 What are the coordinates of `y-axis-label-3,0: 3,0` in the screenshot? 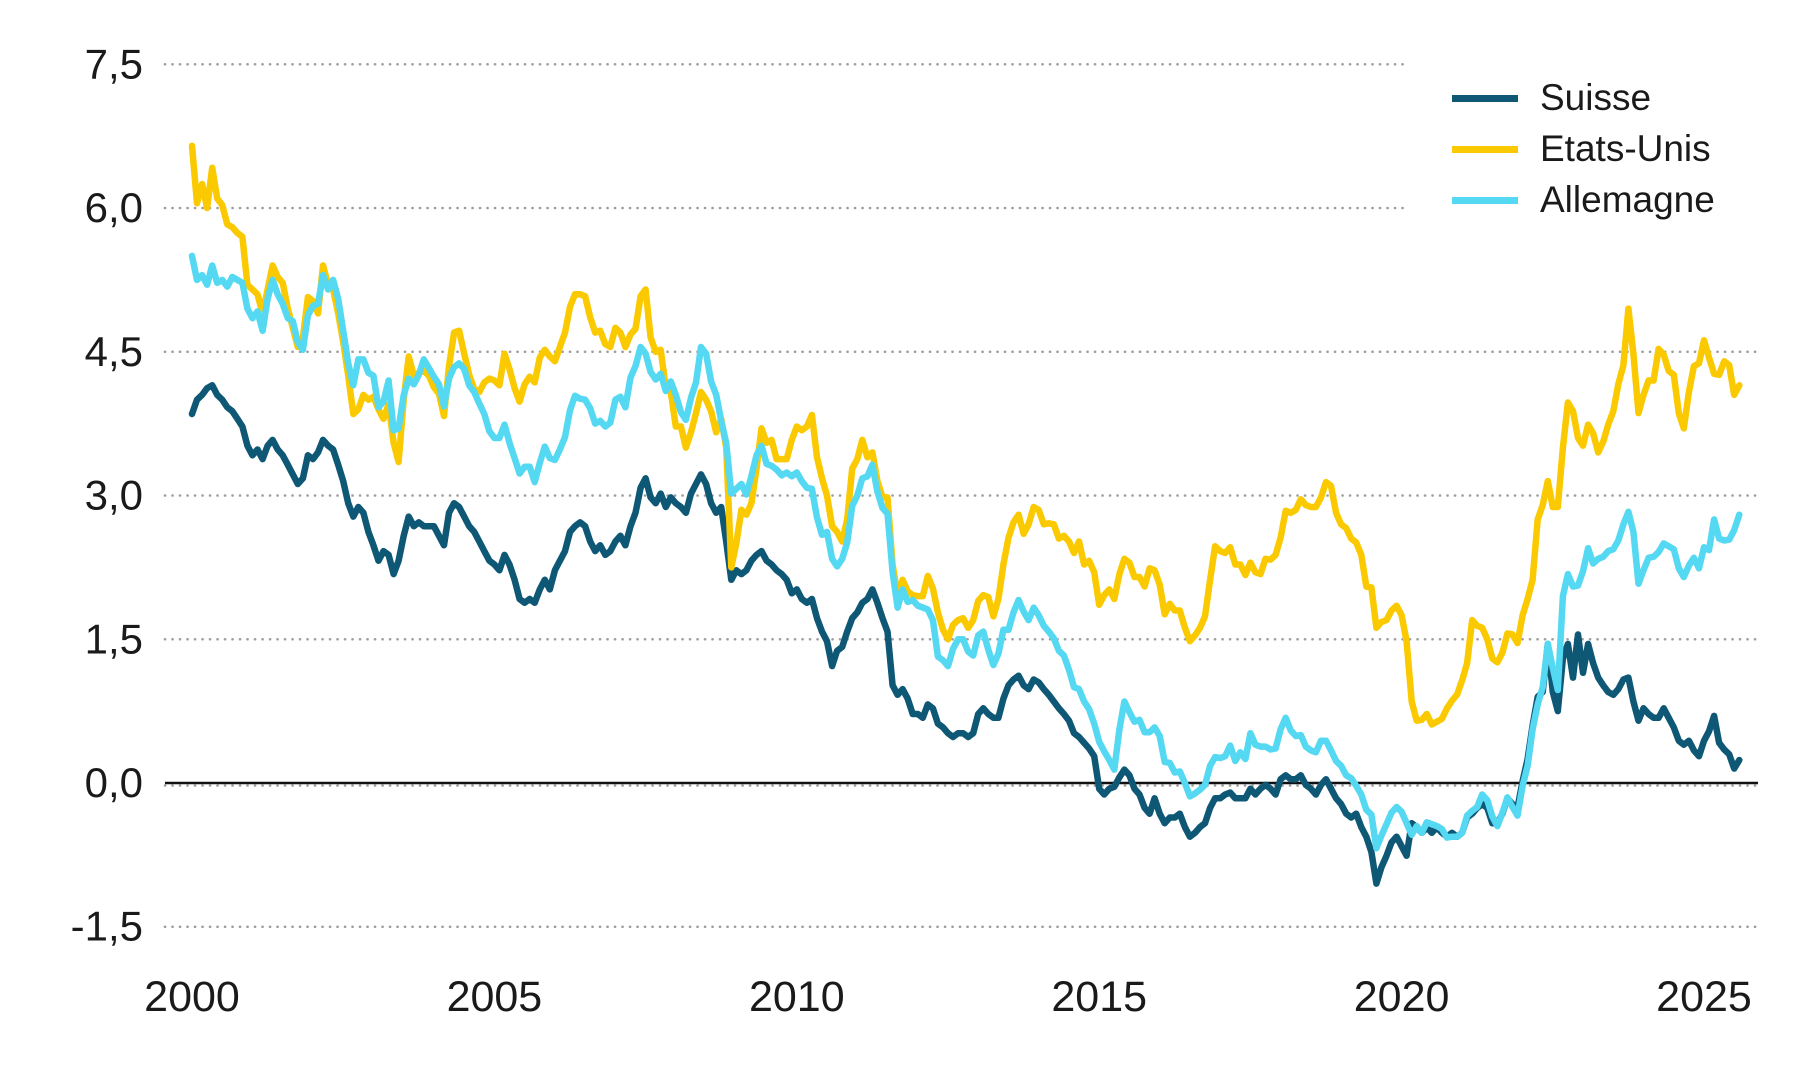 It's located at (114, 495).